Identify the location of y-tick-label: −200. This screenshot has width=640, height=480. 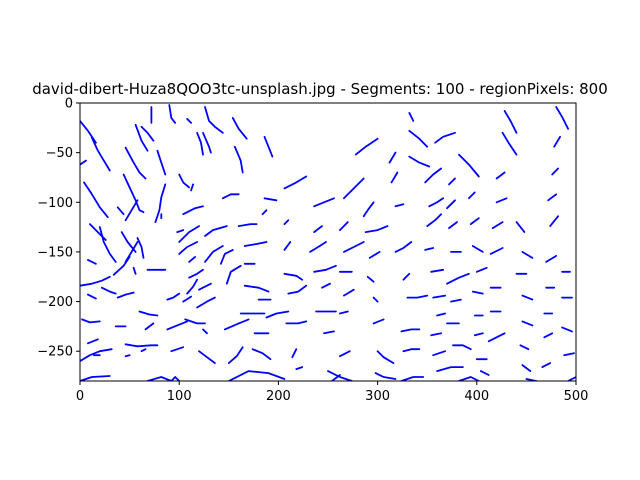
(55, 302).